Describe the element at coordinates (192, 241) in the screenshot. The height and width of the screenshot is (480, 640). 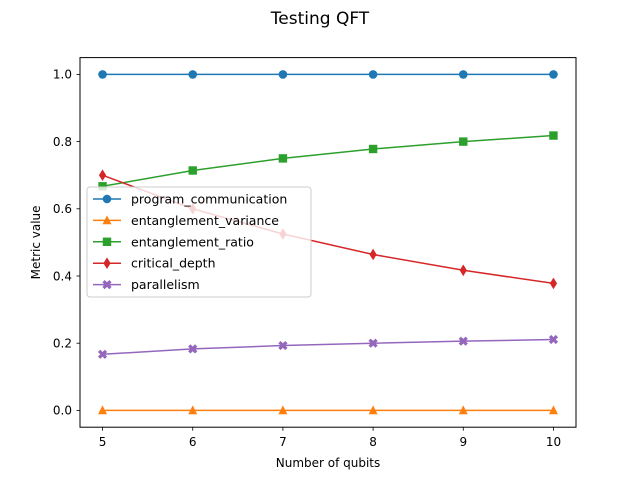
I see `legend-label: entanglement_ratio` at that location.